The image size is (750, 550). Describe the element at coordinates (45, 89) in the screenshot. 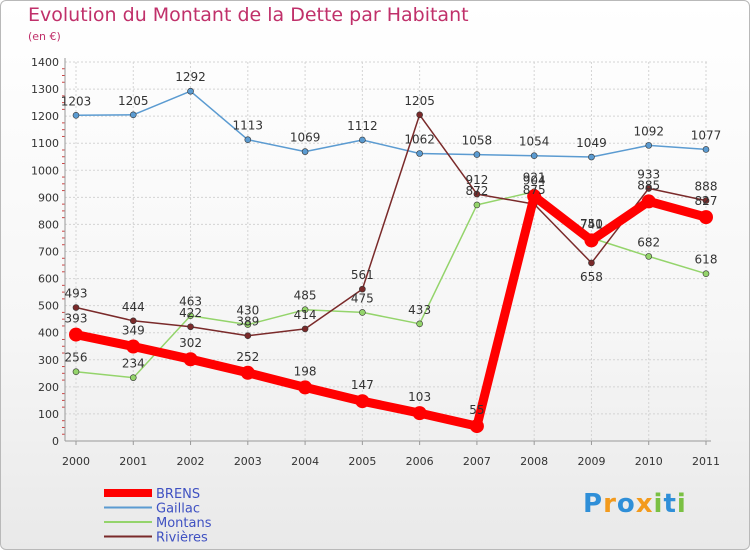

I see `y-tick-label: 1300` at that location.